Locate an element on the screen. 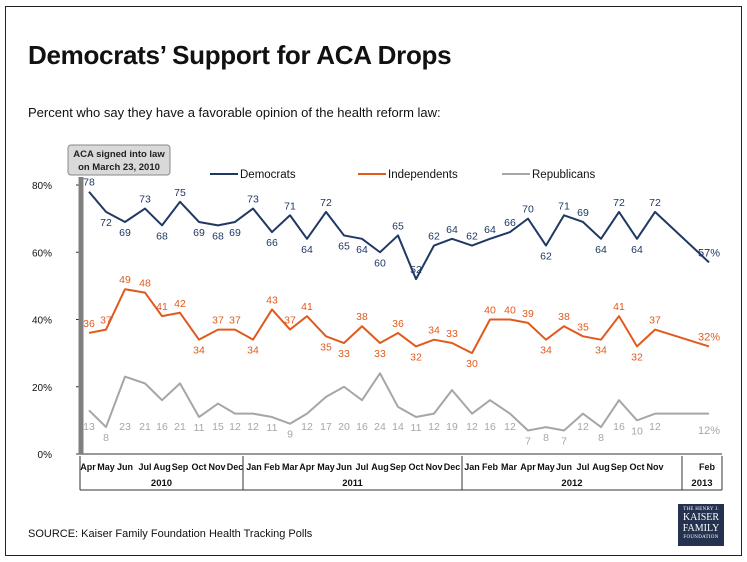 This screenshot has width=747, height=562. logo-line-3: FAMILY is located at coordinates (701, 528).